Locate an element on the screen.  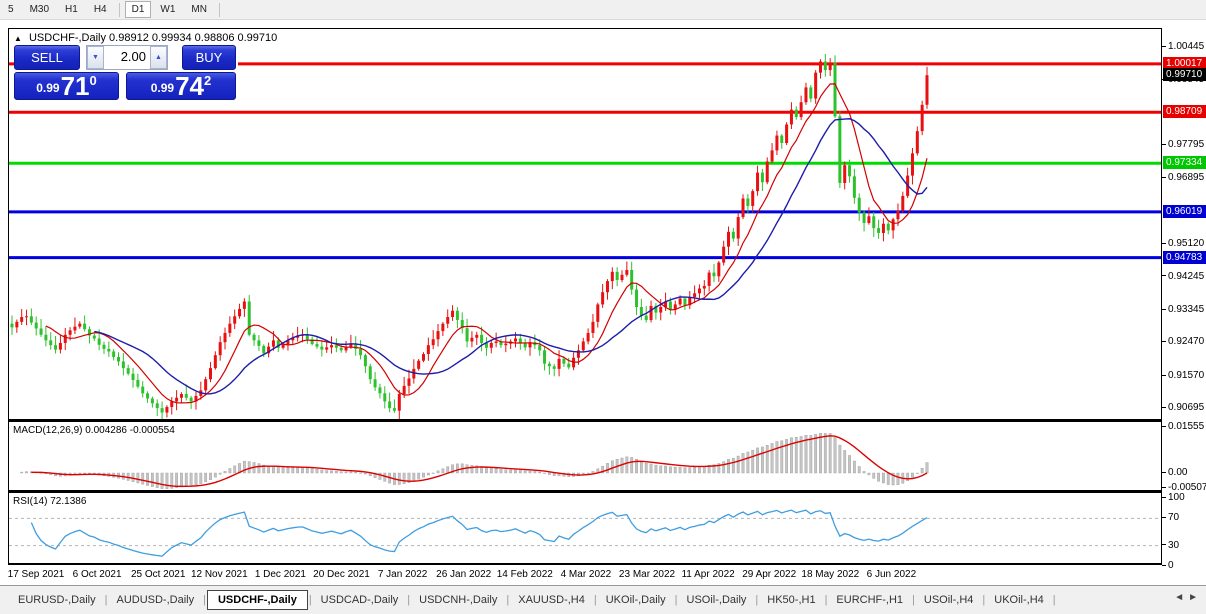
rsi-panel: RSI(14) 72.1386 is located at coordinates (585, 528).